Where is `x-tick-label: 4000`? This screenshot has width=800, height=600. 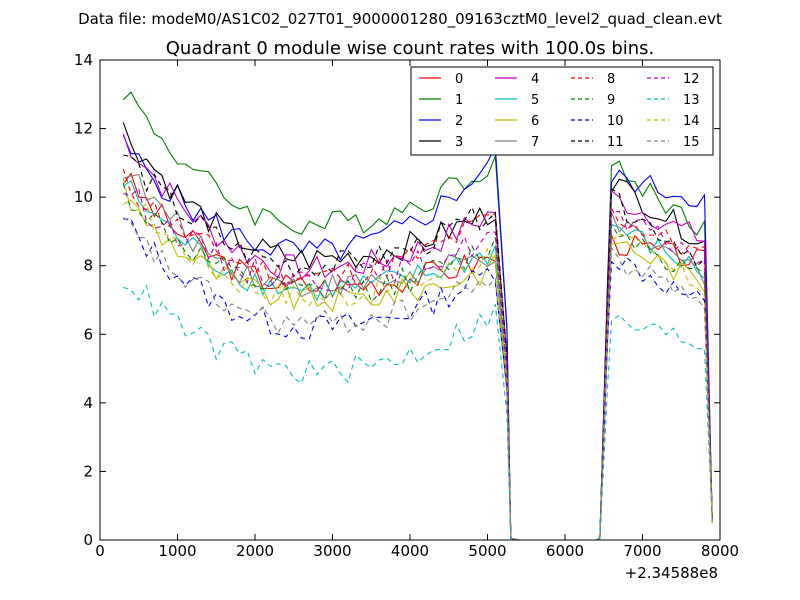
x-tick-label: 4000 is located at coordinates (410, 551).